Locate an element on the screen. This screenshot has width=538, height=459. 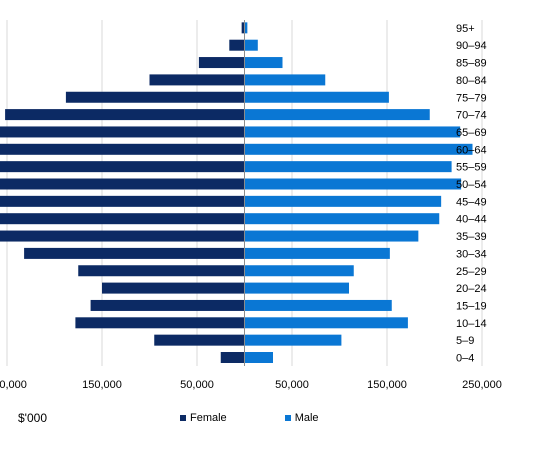
category-label-11: 55–59 is located at coordinates (471, 168).